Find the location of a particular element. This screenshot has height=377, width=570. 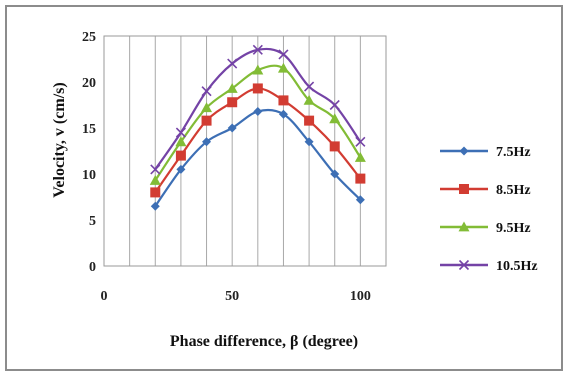

legend-item: 10.5Hz is located at coordinates (489, 266).